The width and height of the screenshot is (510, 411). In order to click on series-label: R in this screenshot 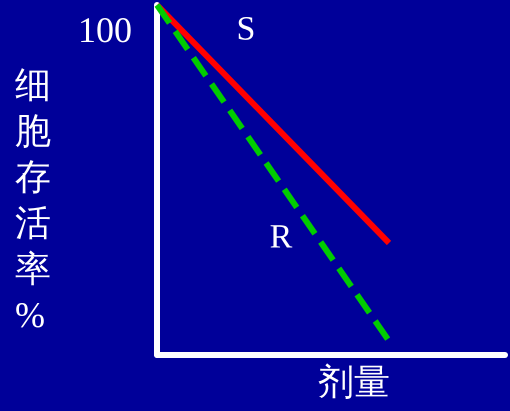, I will do `click(281, 237)`.